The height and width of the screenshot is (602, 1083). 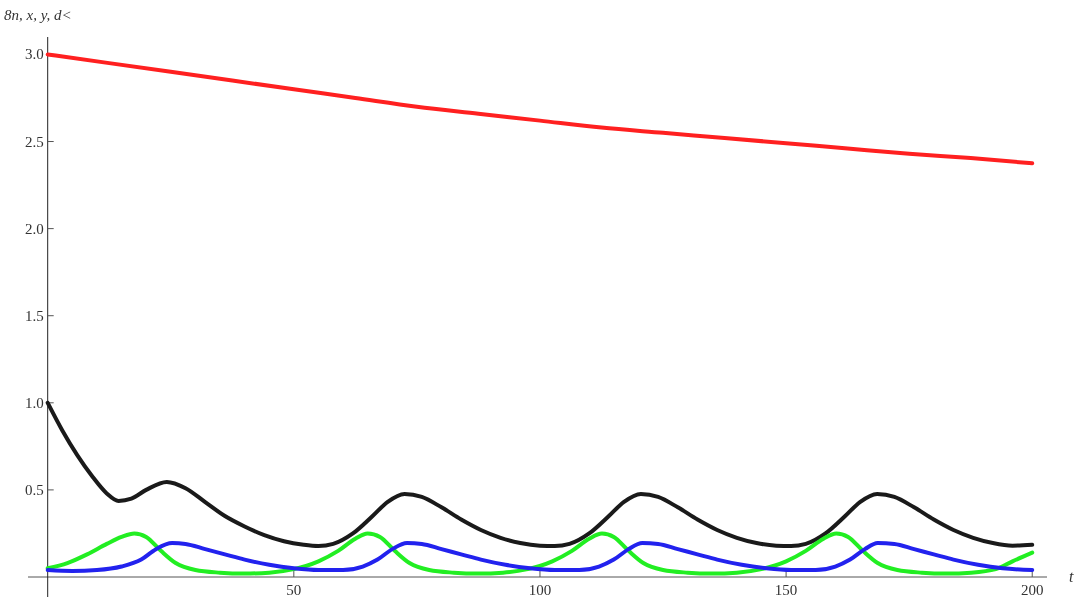 I want to click on x-tick-label: 150, so click(x=786, y=590).